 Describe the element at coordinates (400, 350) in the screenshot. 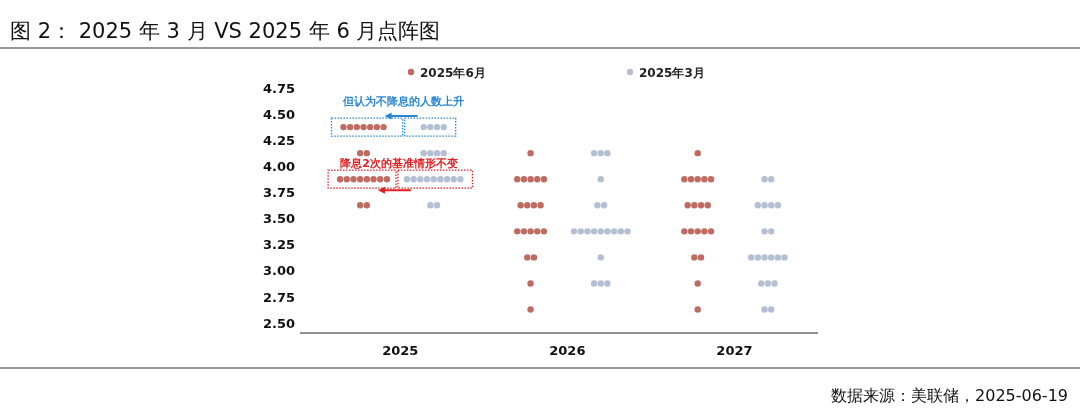

I see `x-tick-label: 2025` at that location.